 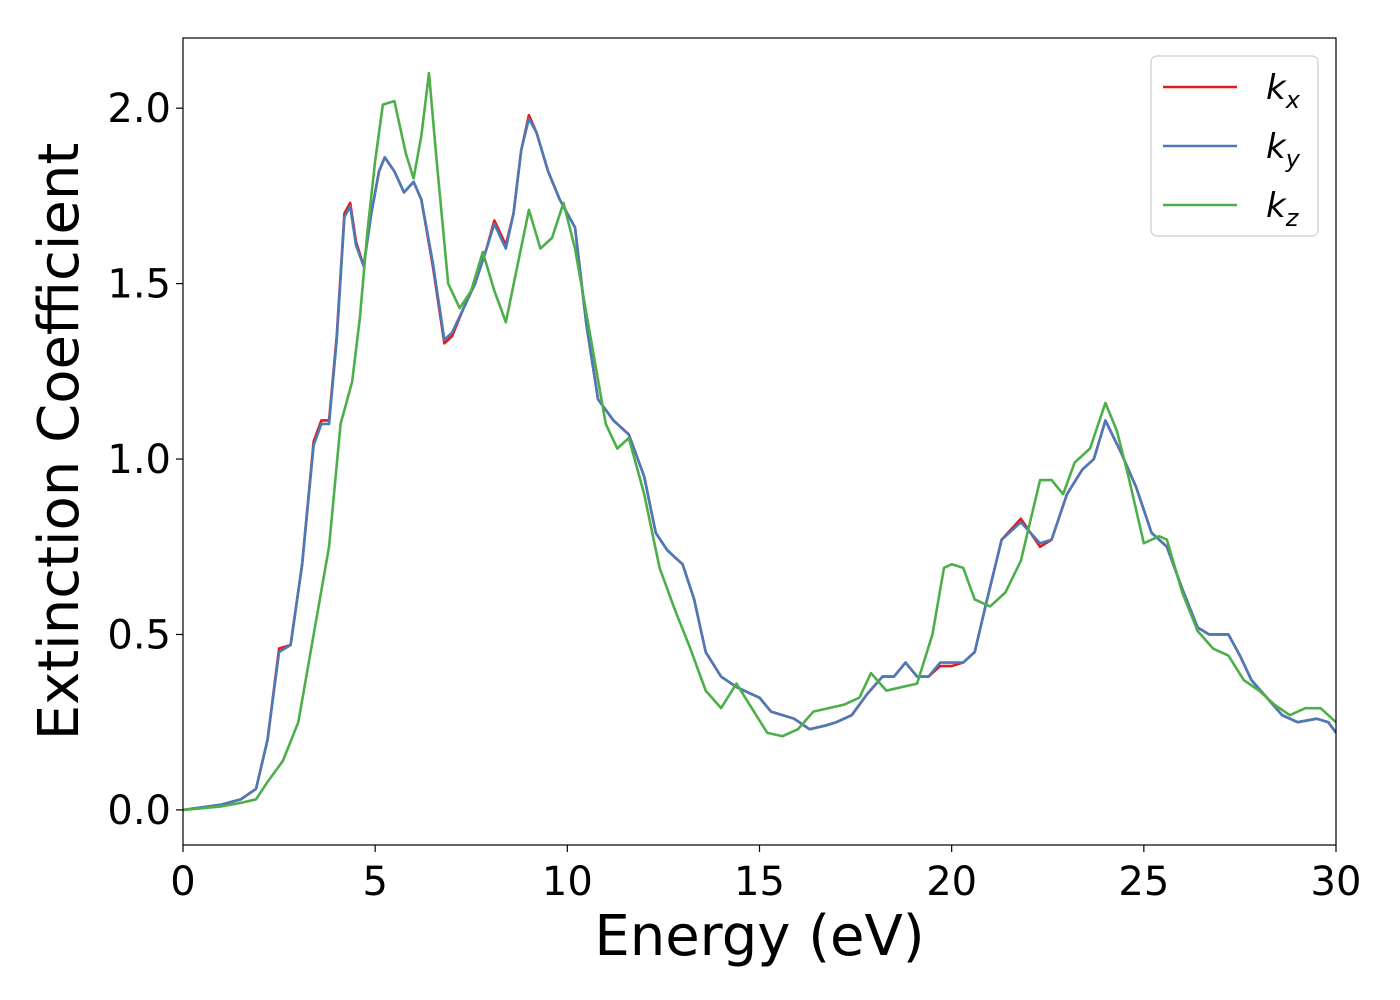 What do you see at coordinates (1143, 882) in the screenshot?
I see `x-tick-label: 25` at bounding box center [1143, 882].